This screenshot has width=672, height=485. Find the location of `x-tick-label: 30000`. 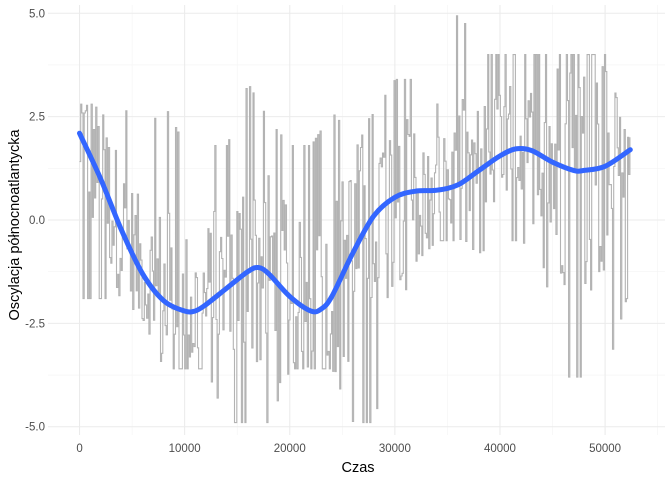

x-tick-label: 30000 is located at coordinates (395, 449).